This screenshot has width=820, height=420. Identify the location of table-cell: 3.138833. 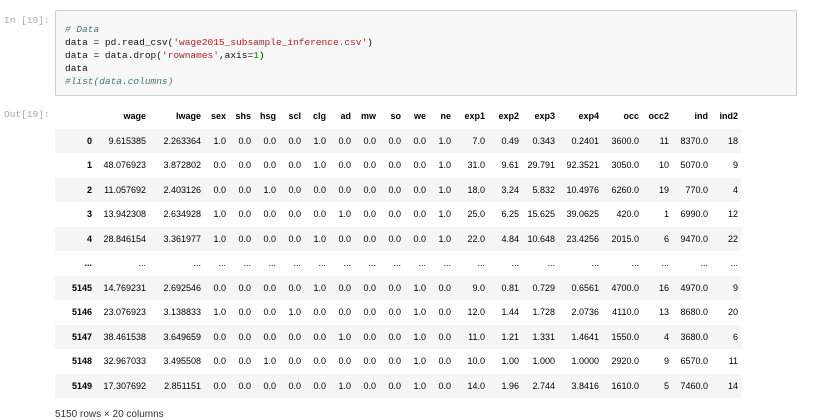
(182, 312).